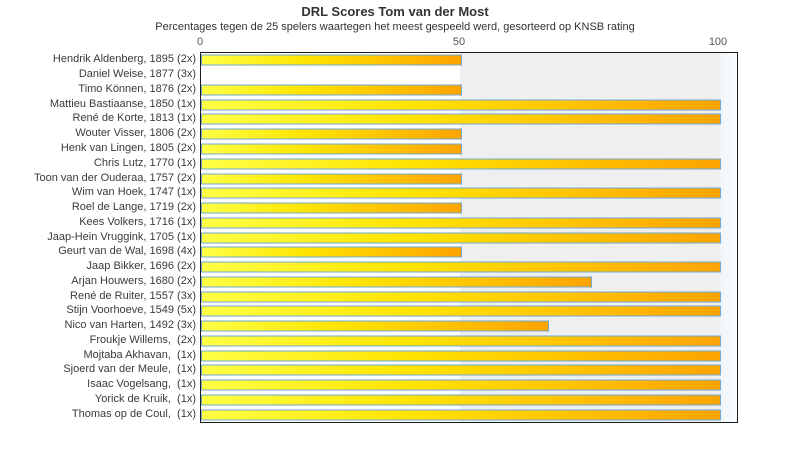 This screenshot has height=450, width=790. Describe the element at coordinates (114, 177) in the screenshot. I see `category-label: Toon van der Ouderaa, 1757 (2x)` at that location.